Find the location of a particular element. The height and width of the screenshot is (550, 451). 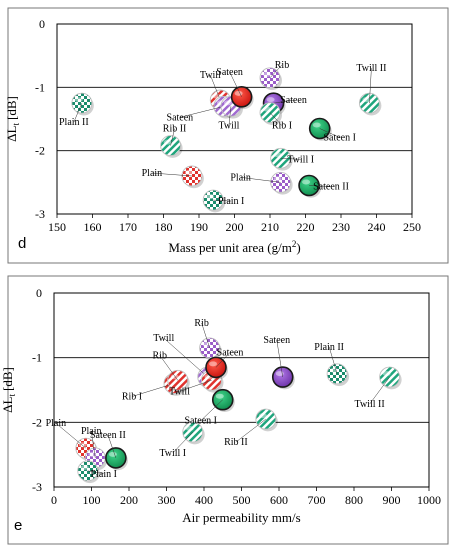

x-tick-label: 500 is located at coordinates (242, 500).